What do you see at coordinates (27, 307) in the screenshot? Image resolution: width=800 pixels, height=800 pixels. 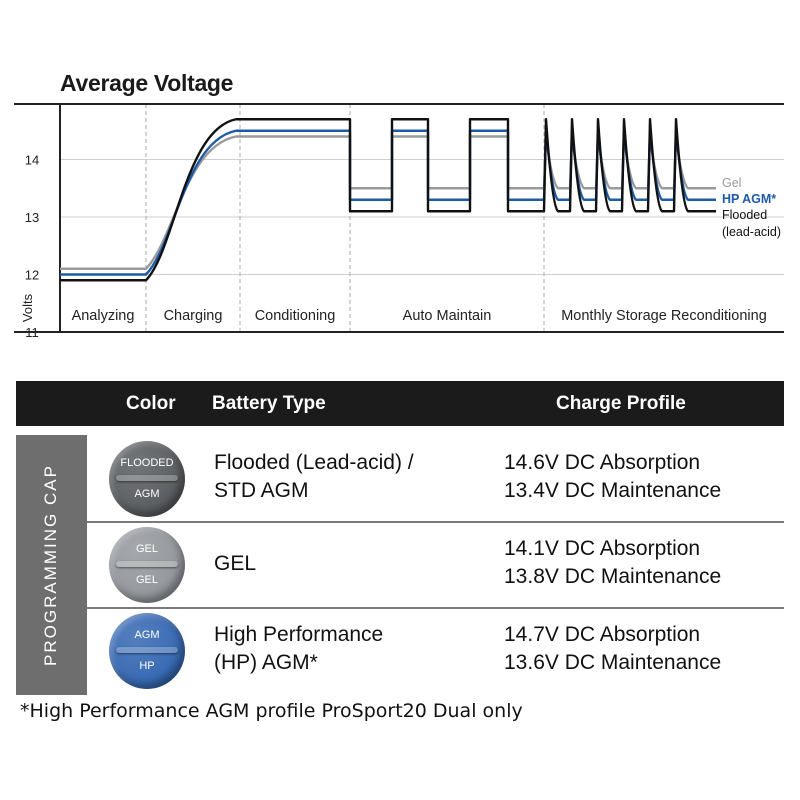 I see `y-axis-label: Volts` at bounding box center [27, 307].